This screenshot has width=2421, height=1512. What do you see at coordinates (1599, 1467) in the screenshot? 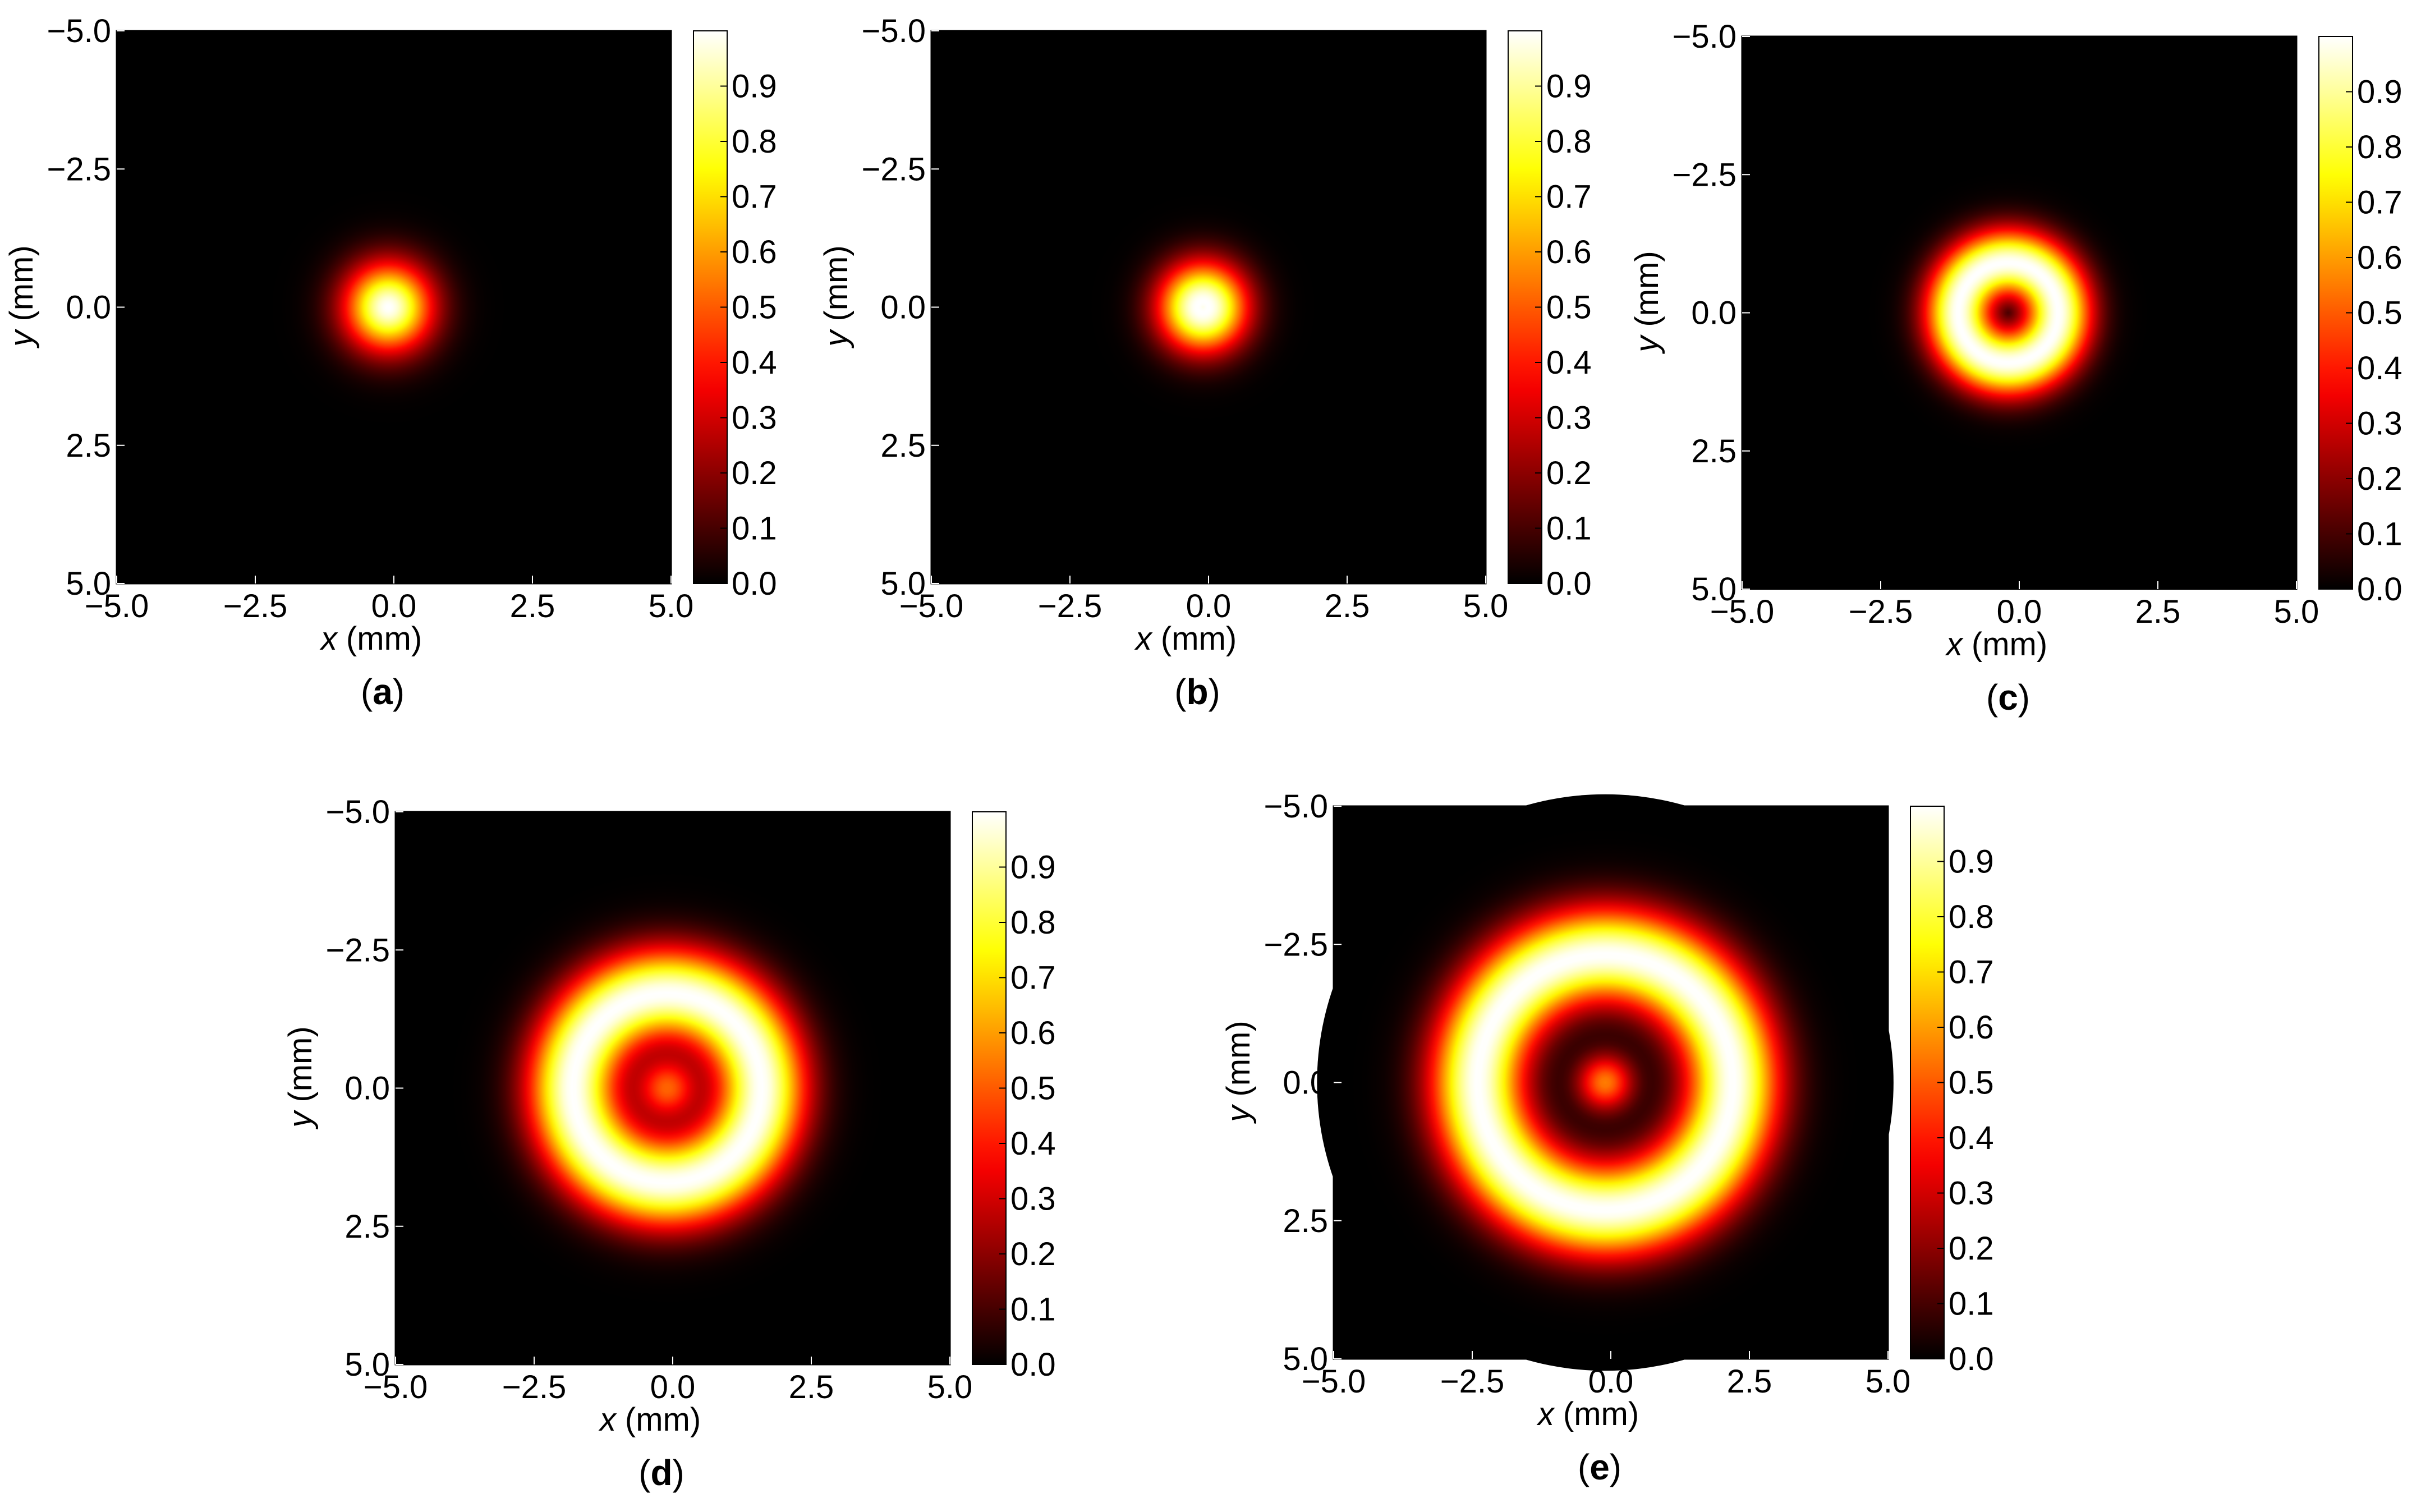
I see `panel-label: (e)` at bounding box center [1599, 1467].